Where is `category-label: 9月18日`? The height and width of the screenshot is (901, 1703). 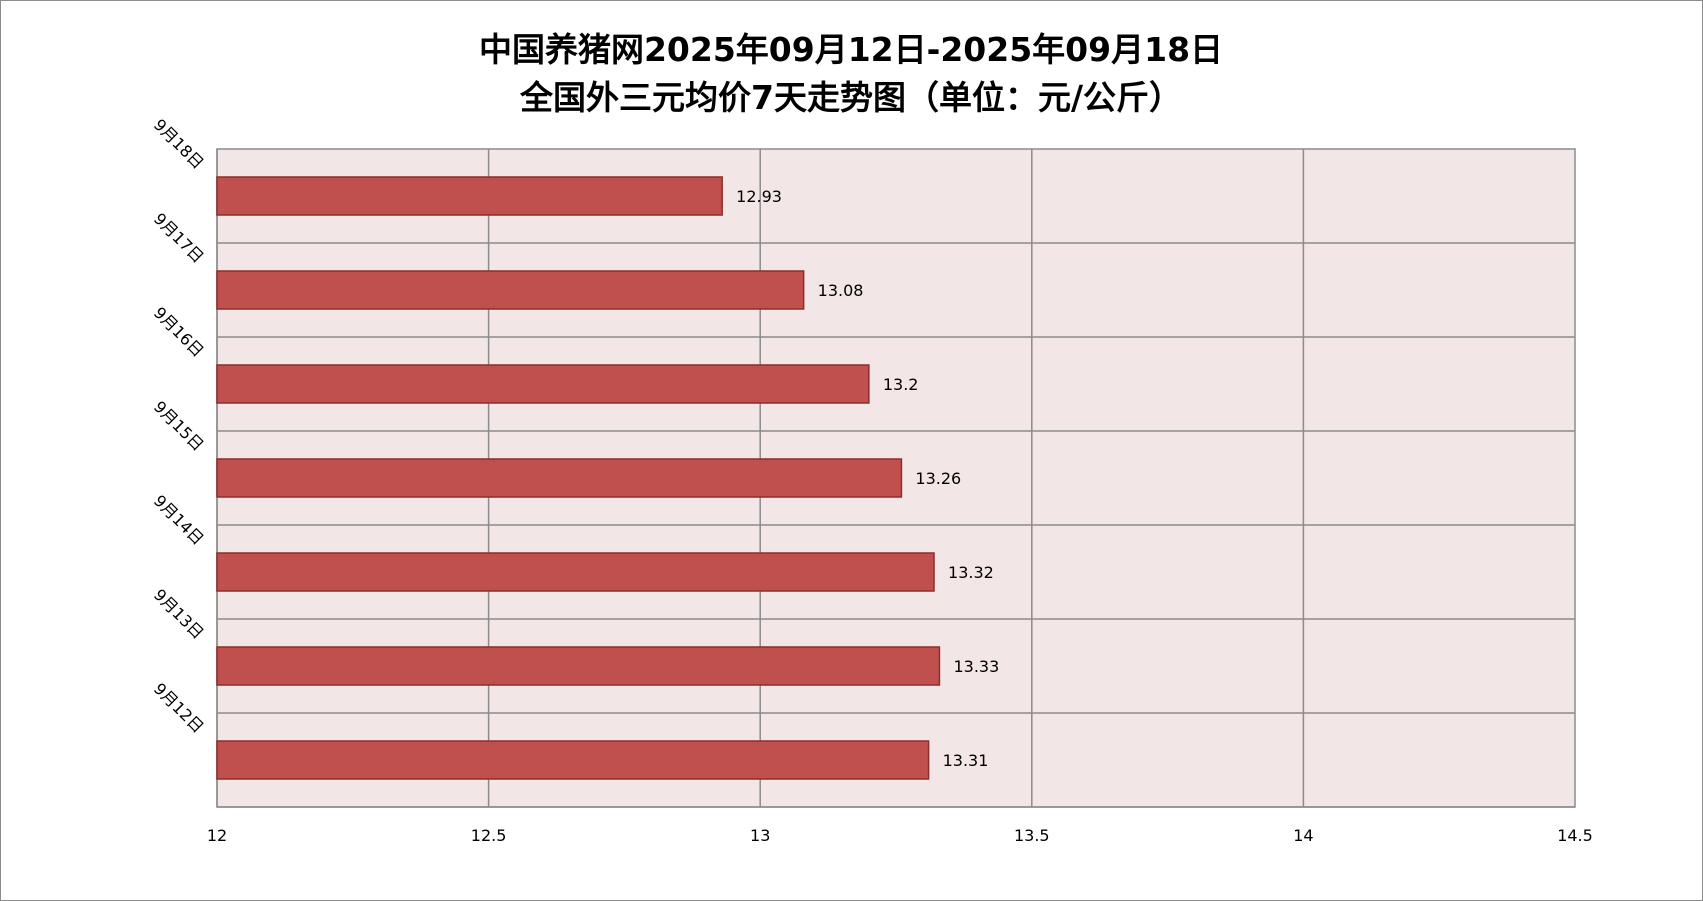
category-label: 9月18日 is located at coordinates (179, 144).